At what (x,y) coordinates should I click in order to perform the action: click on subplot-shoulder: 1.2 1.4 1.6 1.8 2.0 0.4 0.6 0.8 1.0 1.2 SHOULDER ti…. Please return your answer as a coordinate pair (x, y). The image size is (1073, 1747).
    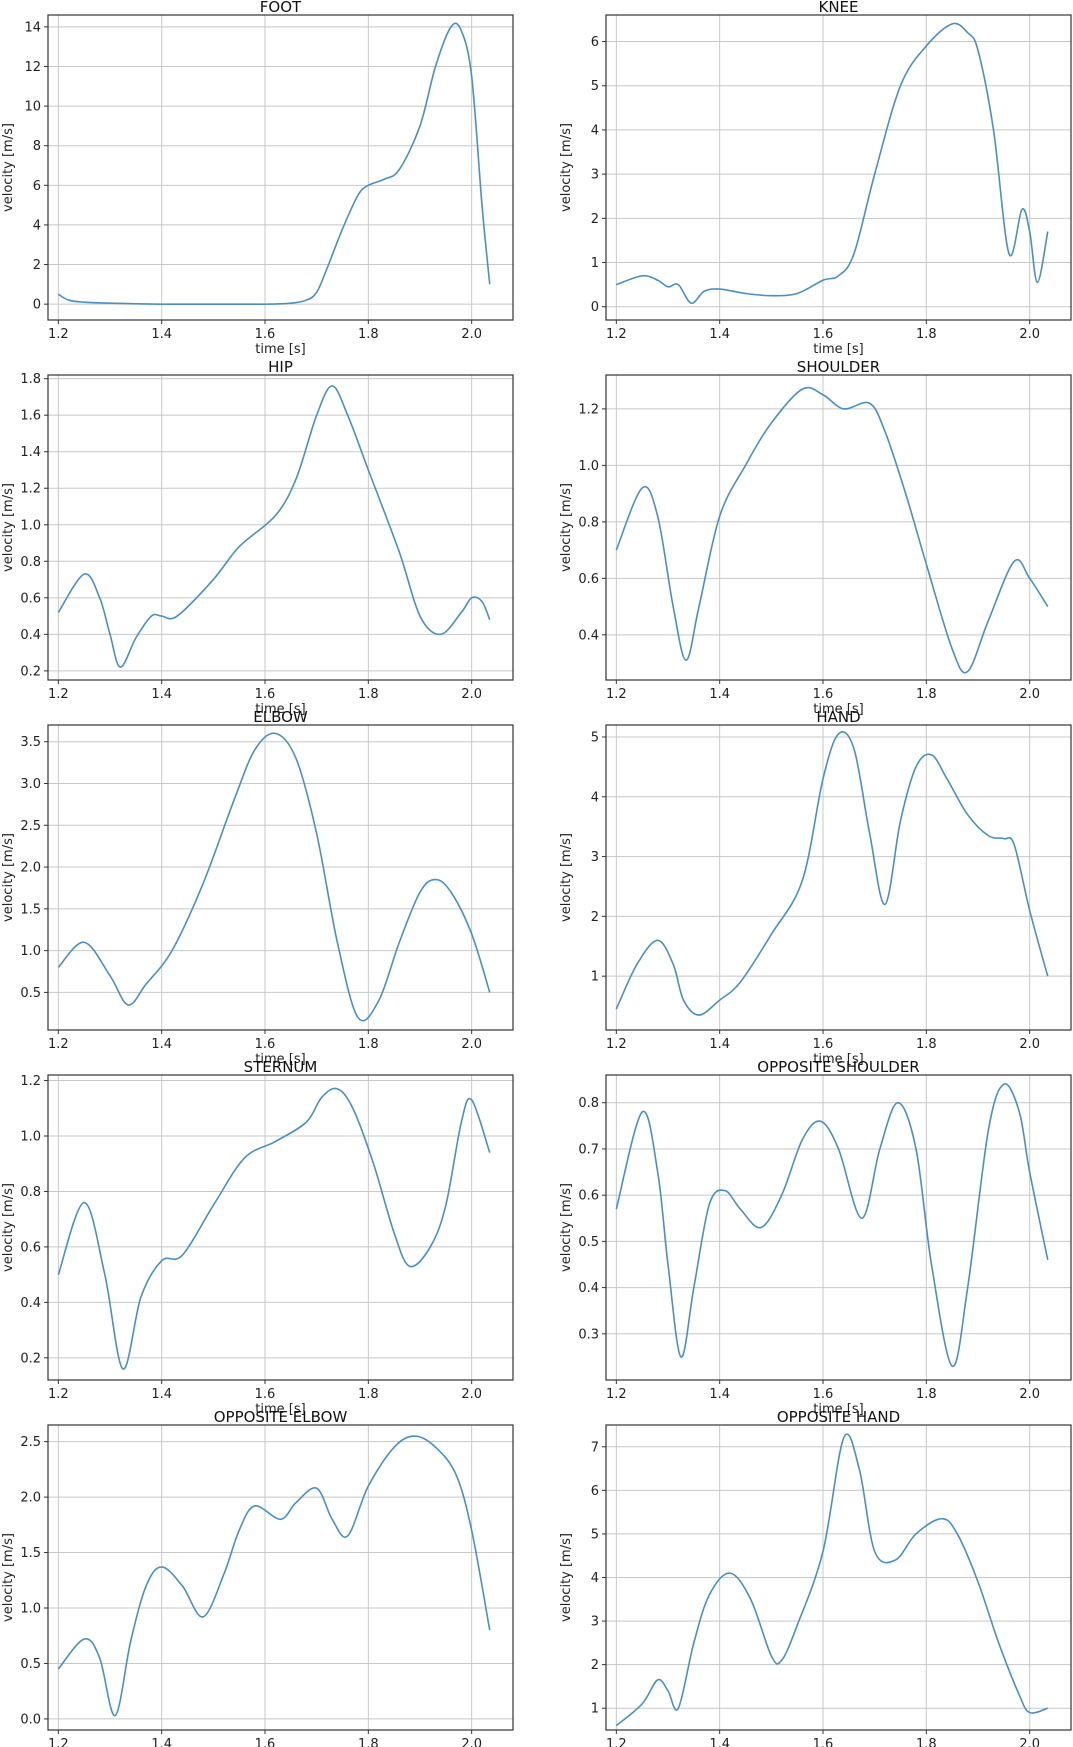
    Looking at the image, I should click on (815, 537).